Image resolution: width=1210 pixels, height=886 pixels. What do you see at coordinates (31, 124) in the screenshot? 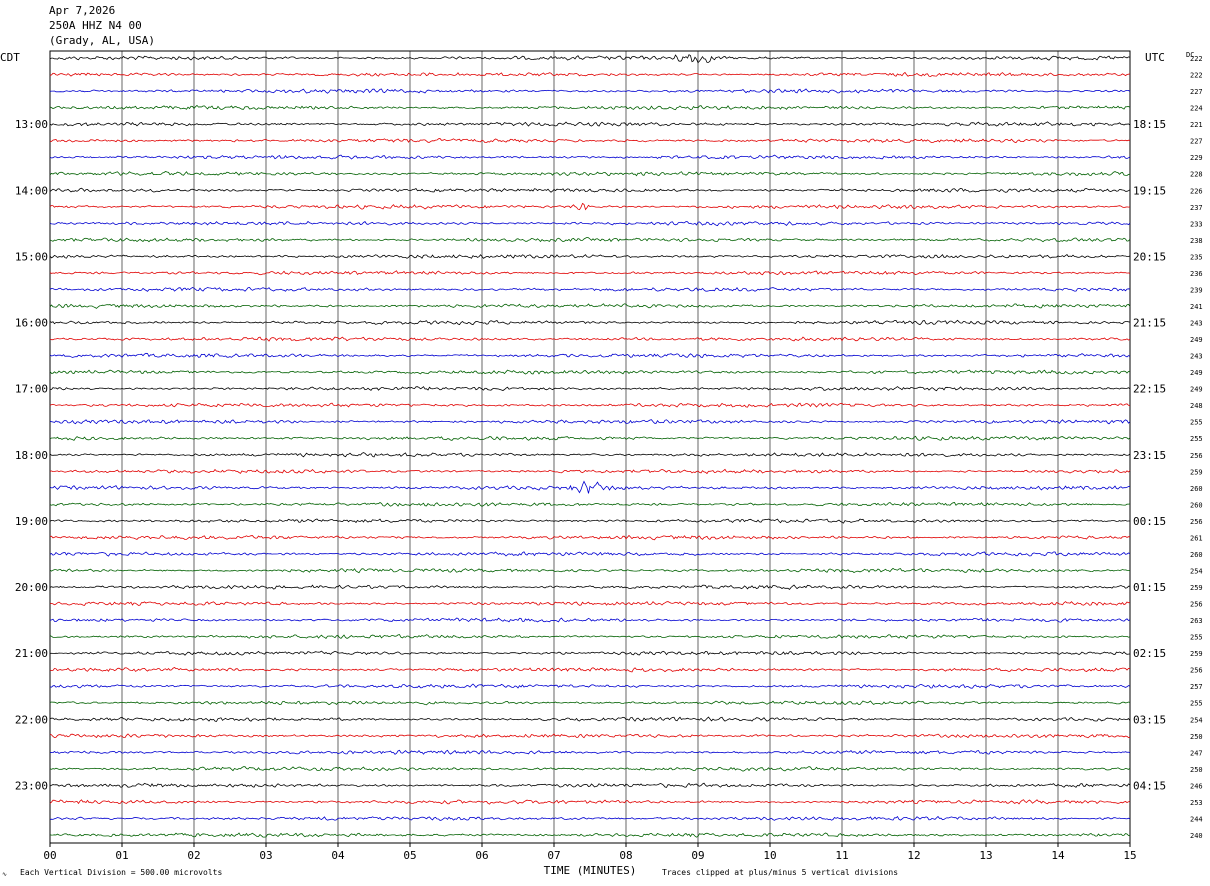
I see `cdt-hour-label: 13:00` at bounding box center [31, 124].